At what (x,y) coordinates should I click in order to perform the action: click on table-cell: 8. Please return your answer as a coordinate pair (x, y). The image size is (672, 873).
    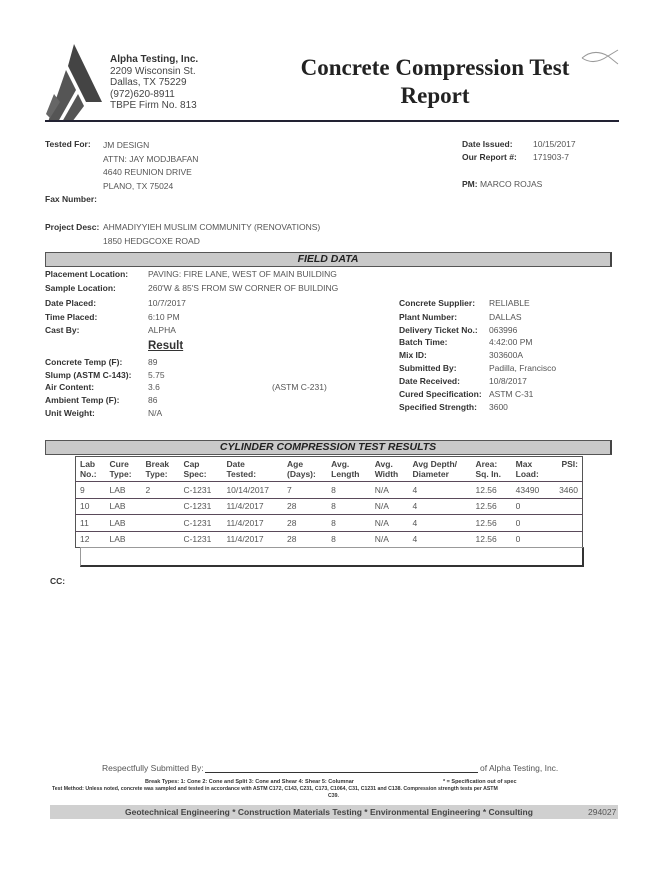
    Looking at the image, I should click on (349, 489).